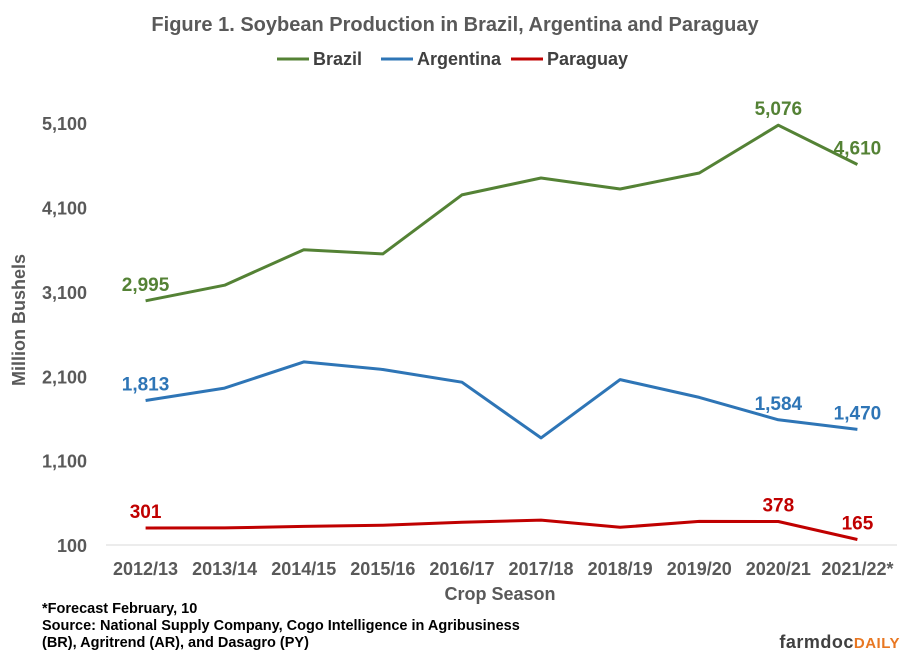 Image resolution: width=910 pixels, height=661 pixels. I want to click on y-tick-label: 1,100, so click(64, 462).